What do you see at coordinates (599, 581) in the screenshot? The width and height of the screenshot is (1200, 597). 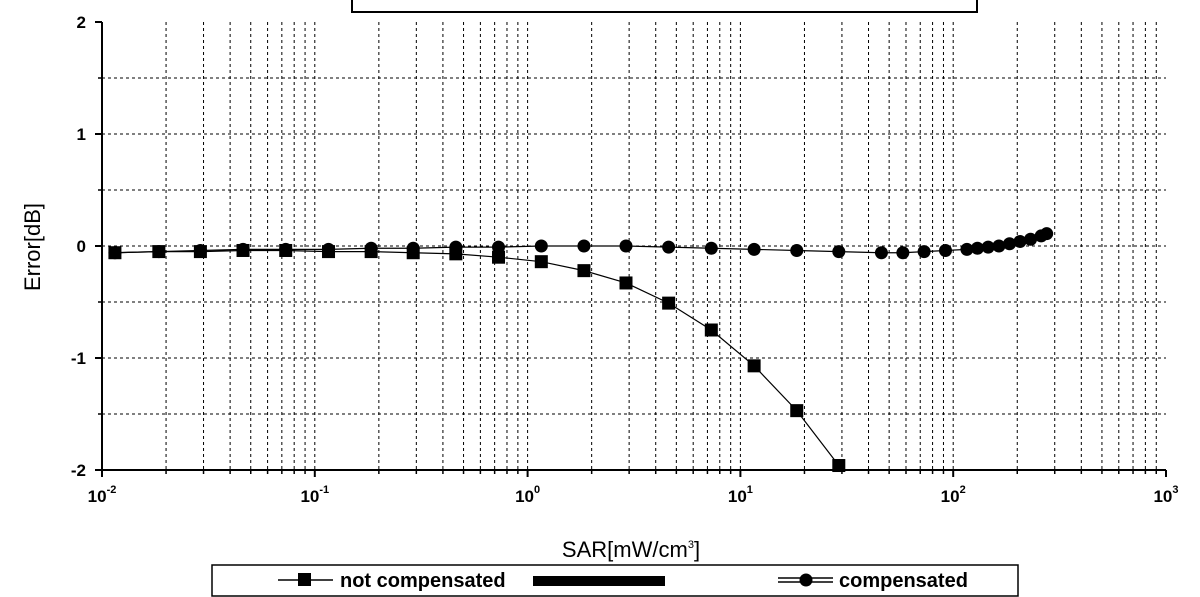 I see `legend-redaction-bar` at bounding box center [599, 581].